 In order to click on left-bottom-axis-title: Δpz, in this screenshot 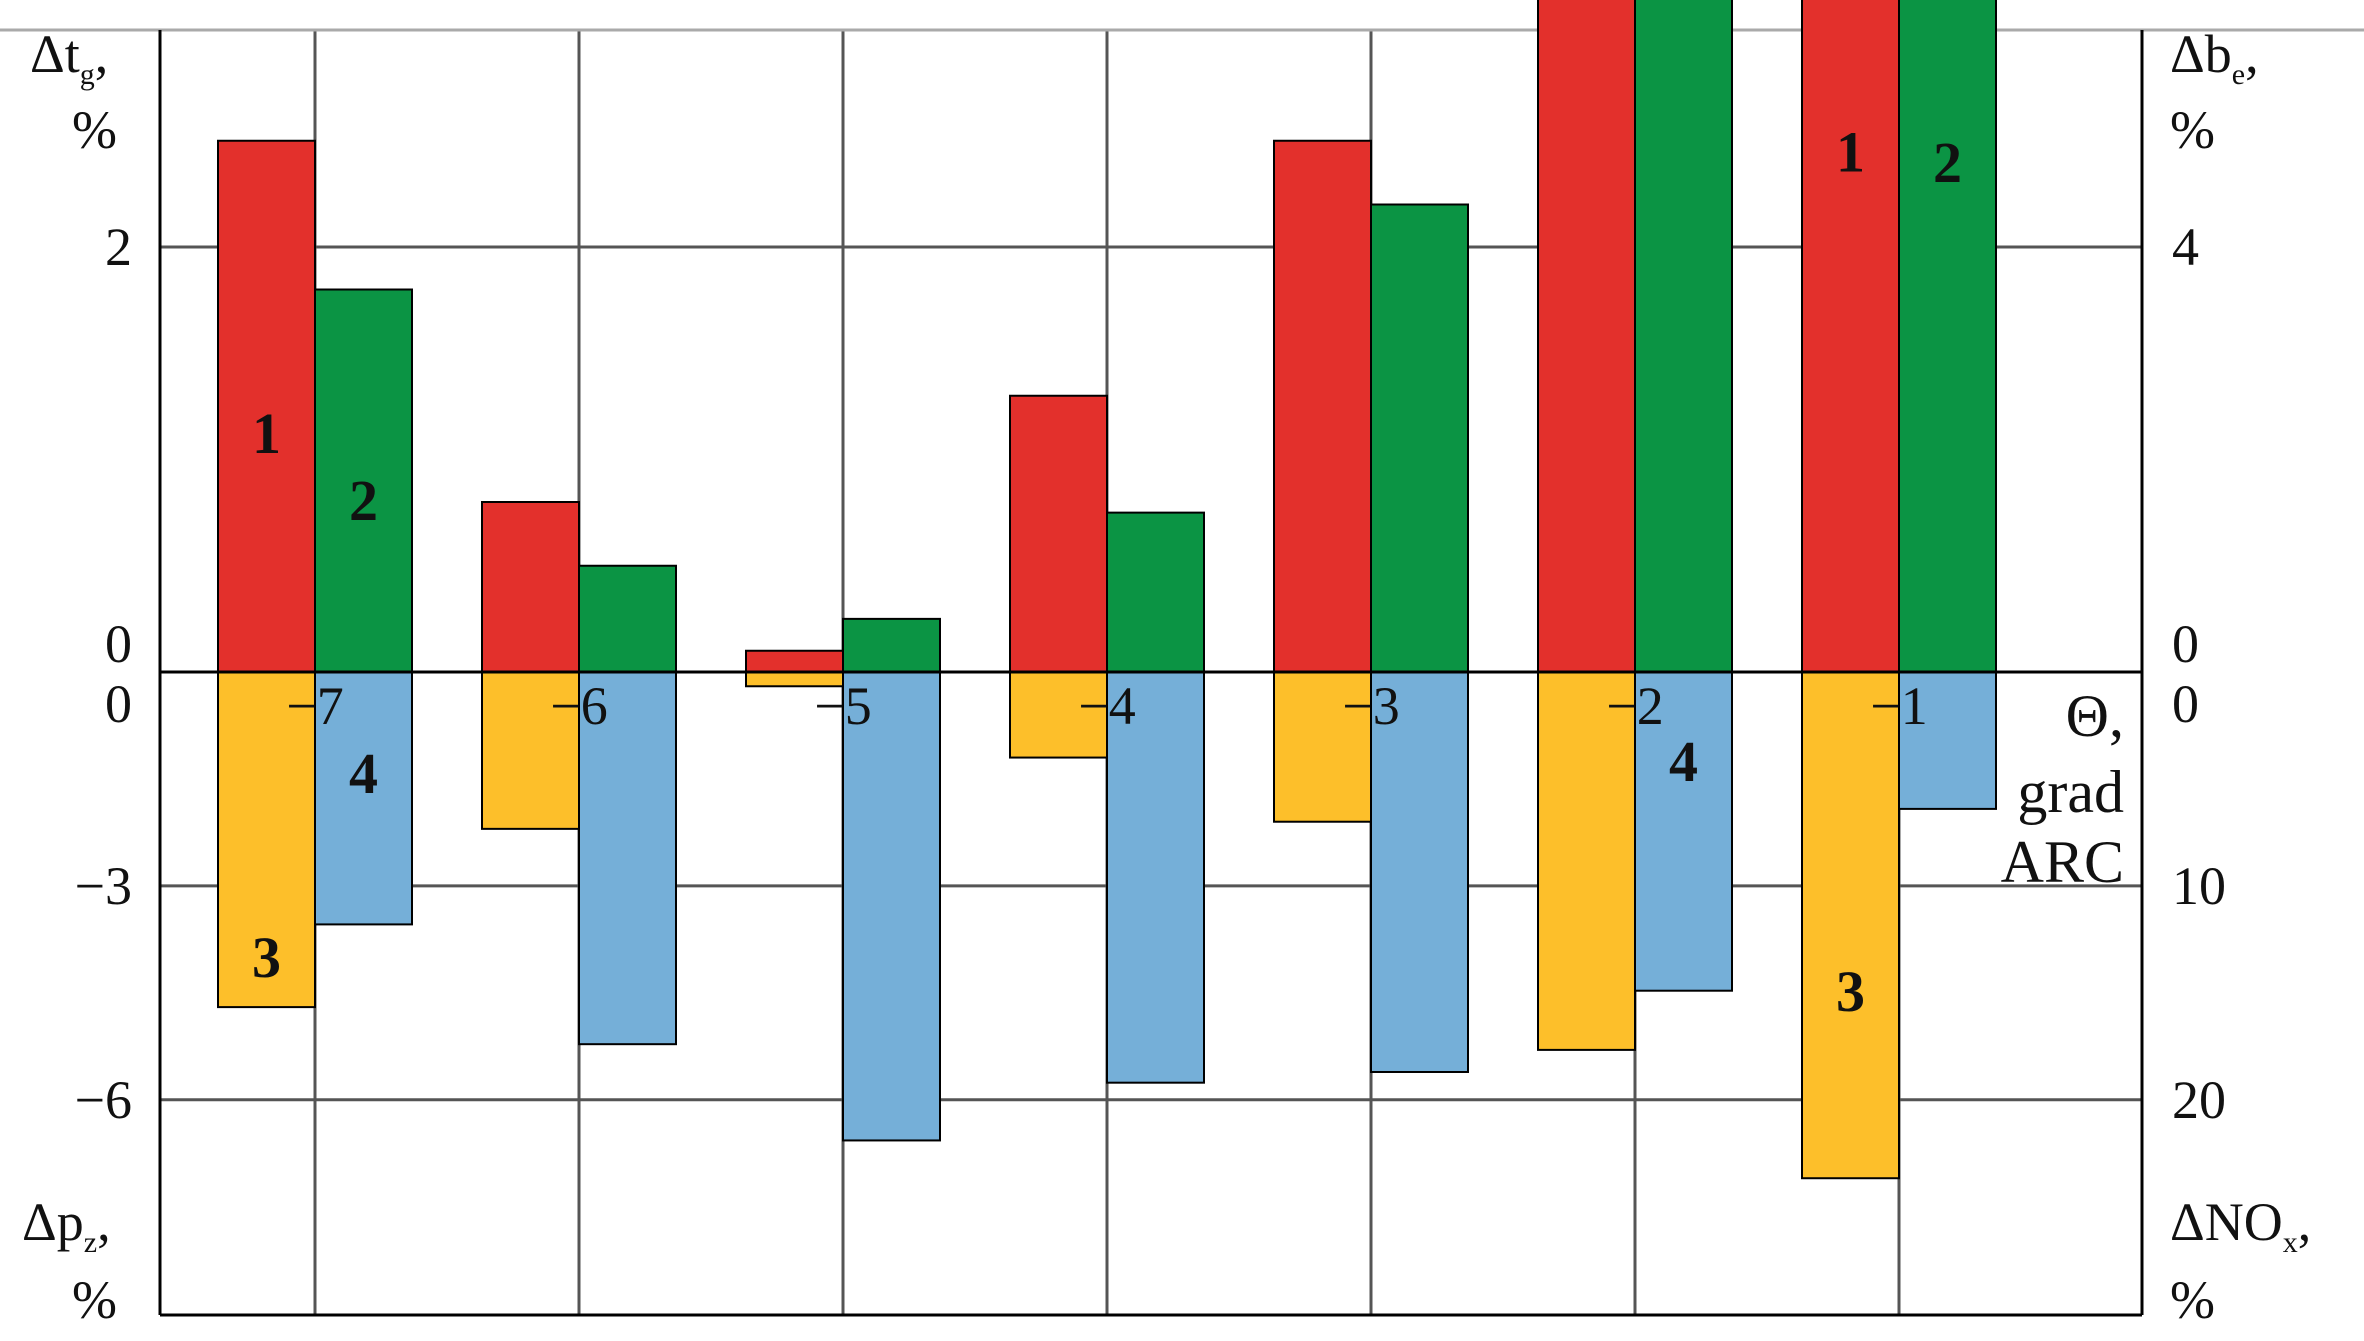, I will do `click(66, 1225)`.